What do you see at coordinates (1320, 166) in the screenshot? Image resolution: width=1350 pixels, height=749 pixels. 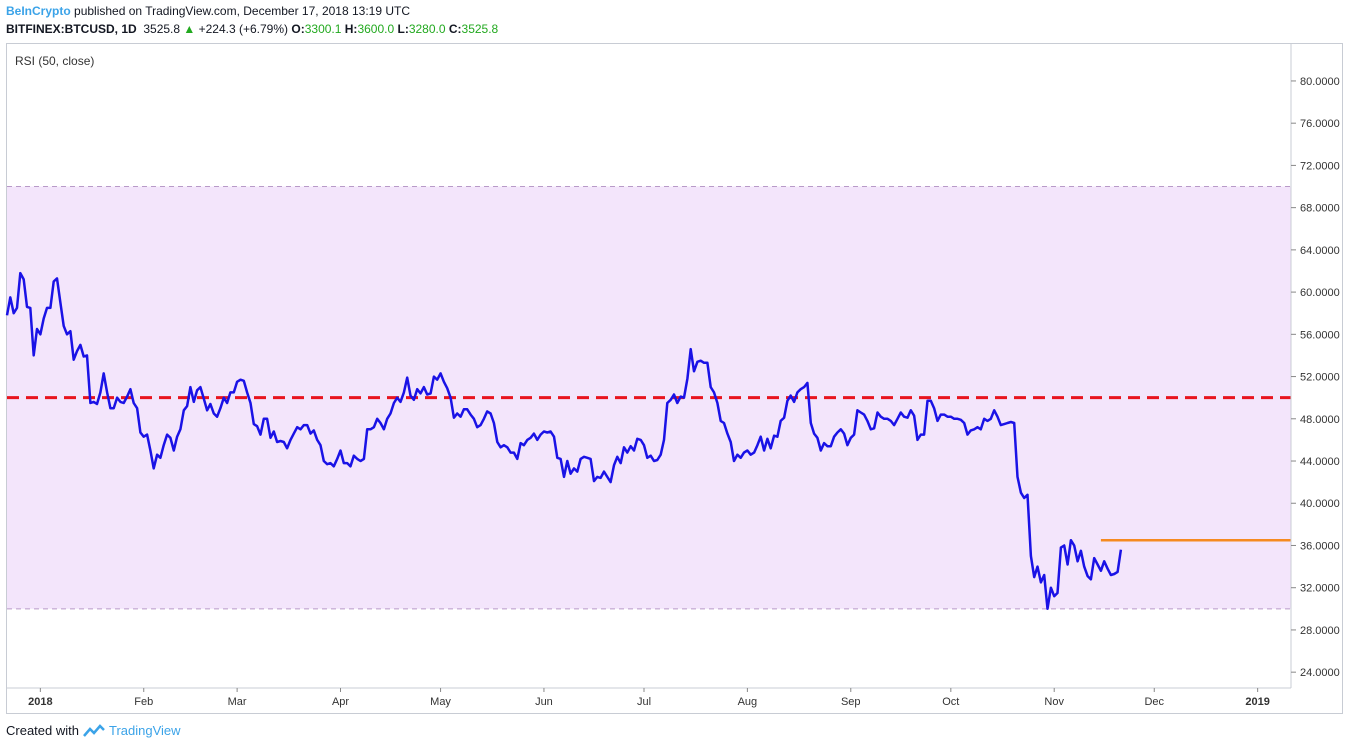 I see `y-tick-label: 72.0000` at bounding box center [1320, 166].